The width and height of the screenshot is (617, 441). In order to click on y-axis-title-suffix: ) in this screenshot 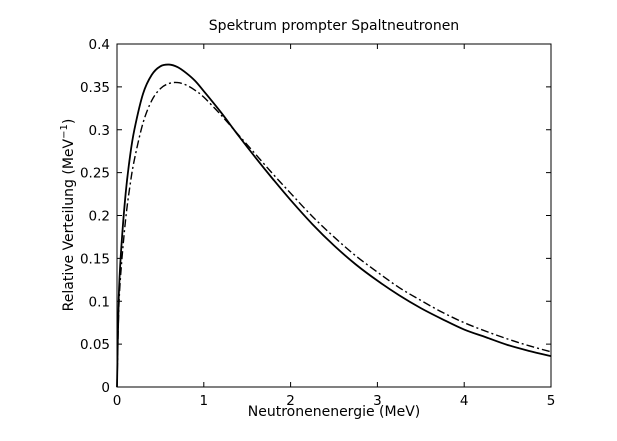, I will do `click(69, 121)`.